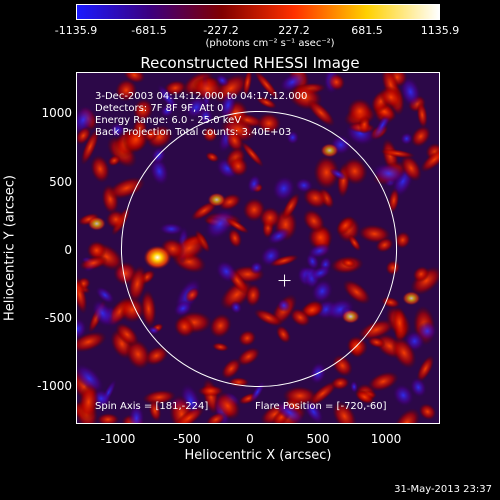 This screenshot has height=500, width=500. I want to click on spin-axis-cross-icon, so click(284, 280).